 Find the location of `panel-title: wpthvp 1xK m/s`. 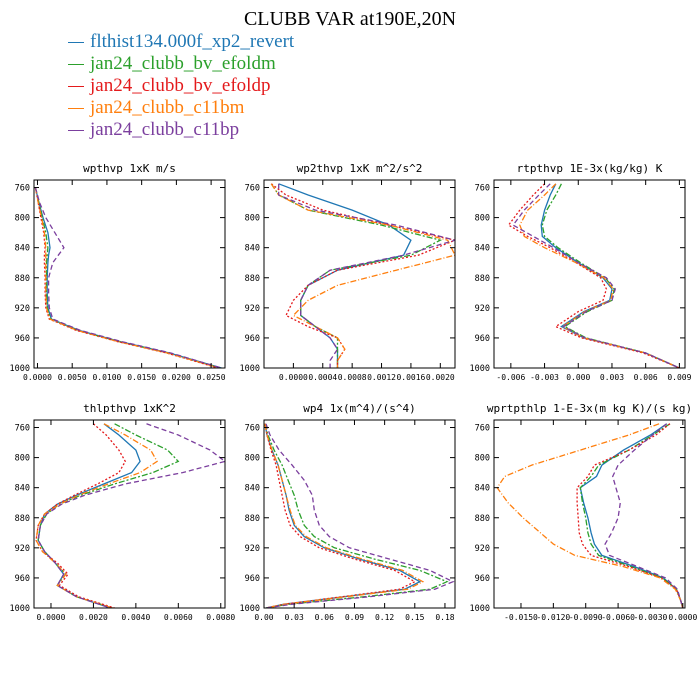

panel-title: wpthvp 1xK m/s is located at coordinates (129, 168).